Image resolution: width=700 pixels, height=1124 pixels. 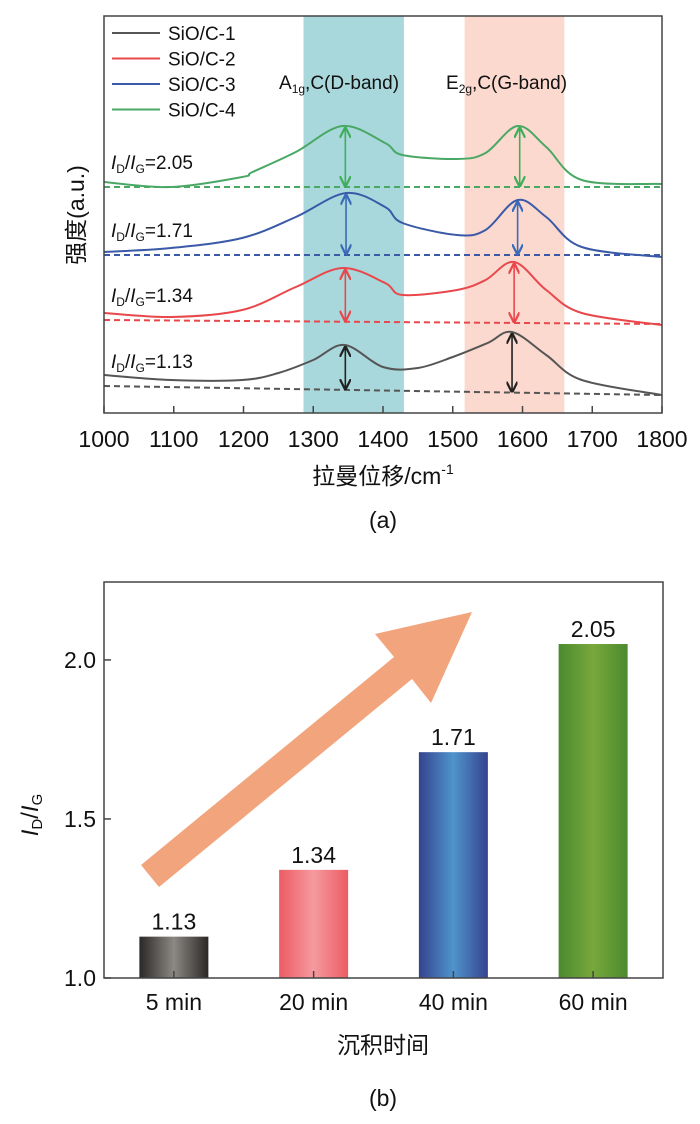 I want to click on ratio-value: =1.34, so click(x=169, y=296).